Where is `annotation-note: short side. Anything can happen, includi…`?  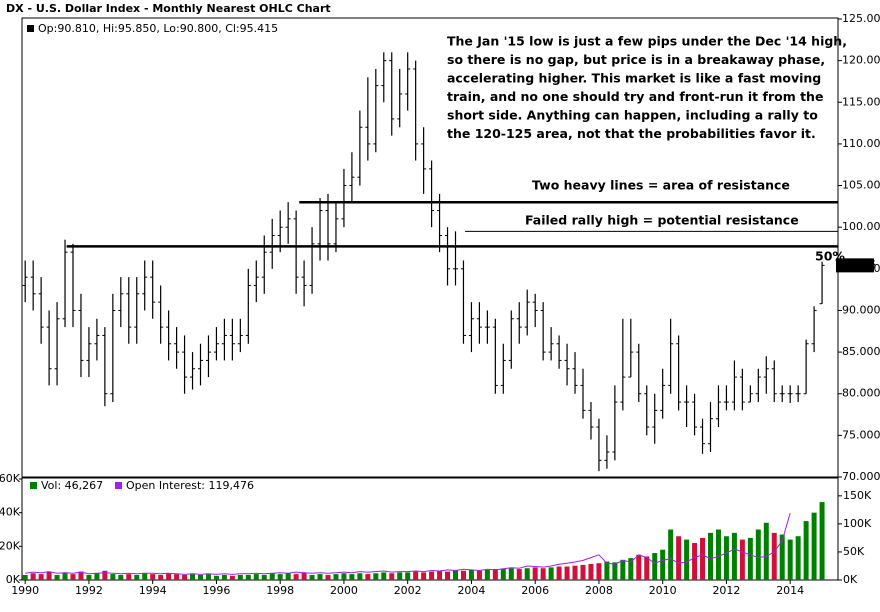
annotation-note: short side. Anything can happen, includi… is located at coordinates (632, 115).